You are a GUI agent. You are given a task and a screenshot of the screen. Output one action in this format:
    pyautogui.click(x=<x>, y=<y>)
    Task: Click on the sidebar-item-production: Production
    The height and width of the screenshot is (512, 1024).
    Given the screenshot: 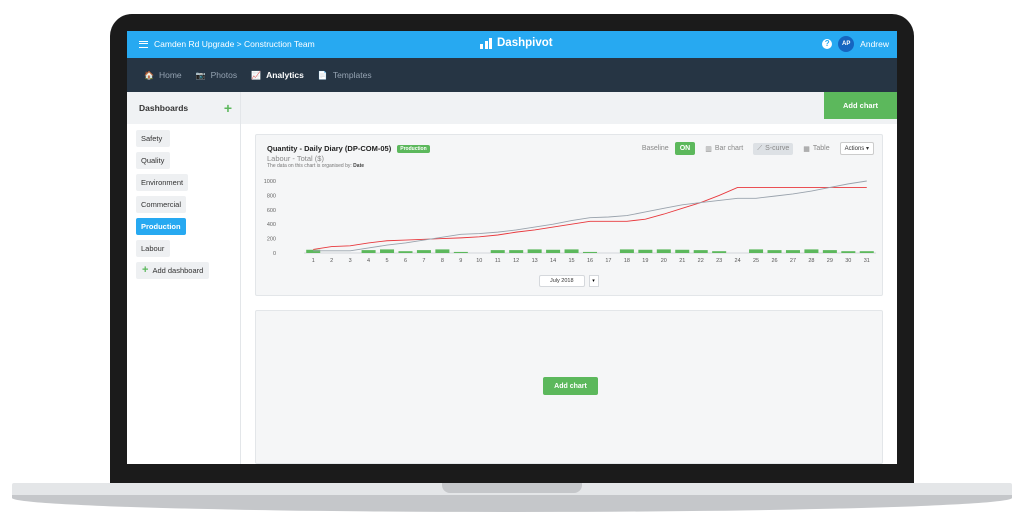 What is the action you would take?
    pyautogui.click(x=161, y=226)
    